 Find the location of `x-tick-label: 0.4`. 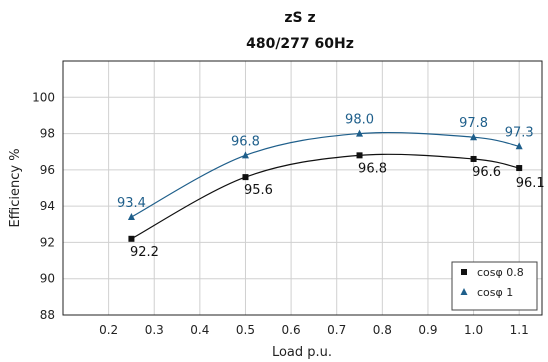

x-tick-label: 0.4 is located at coordinates (199, 330).